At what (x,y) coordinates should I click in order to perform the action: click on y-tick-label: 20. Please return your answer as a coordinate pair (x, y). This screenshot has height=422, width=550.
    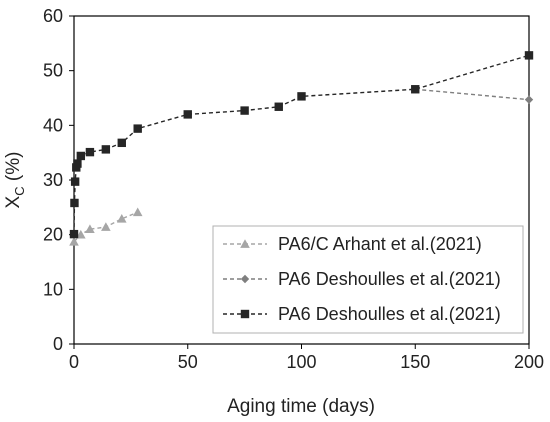
    Looking at the image, I should click on (53, 235).